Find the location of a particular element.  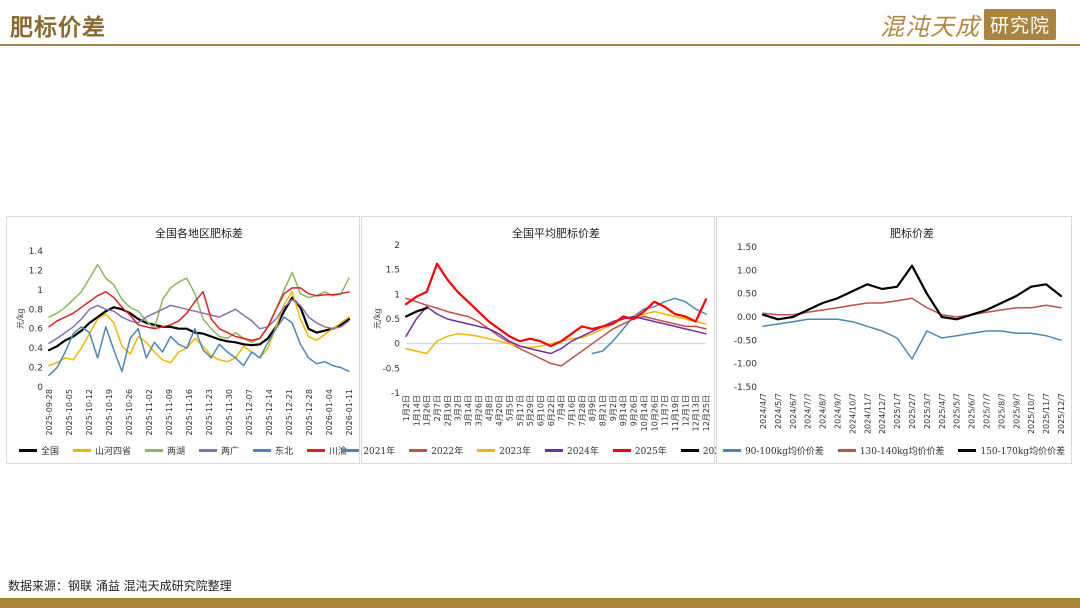

legend-item: 川渝 is located at coordinates (327, 450).